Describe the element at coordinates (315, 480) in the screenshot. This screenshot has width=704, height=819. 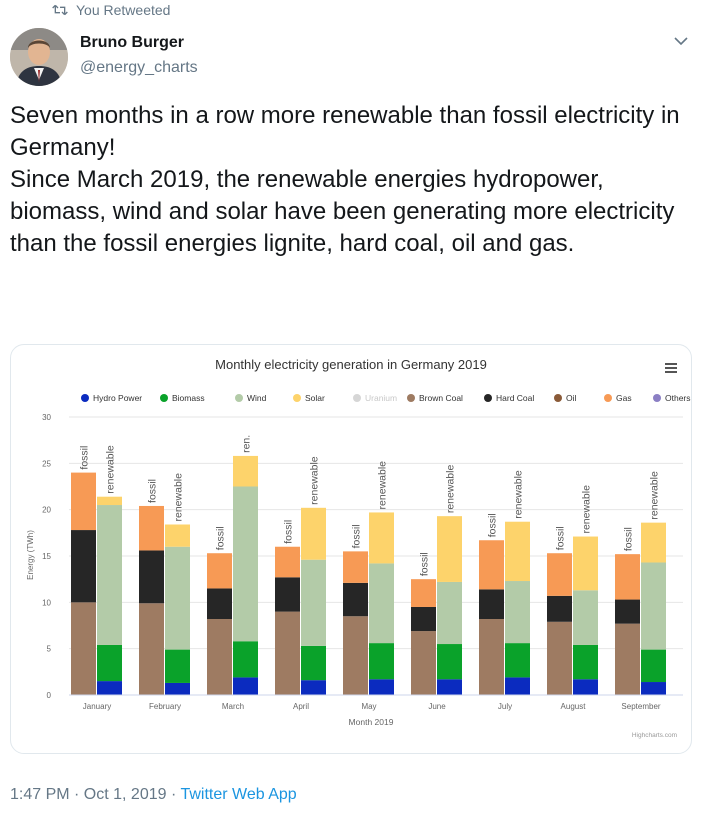
I see `bar-label-renewable-april: renewable` at that location.